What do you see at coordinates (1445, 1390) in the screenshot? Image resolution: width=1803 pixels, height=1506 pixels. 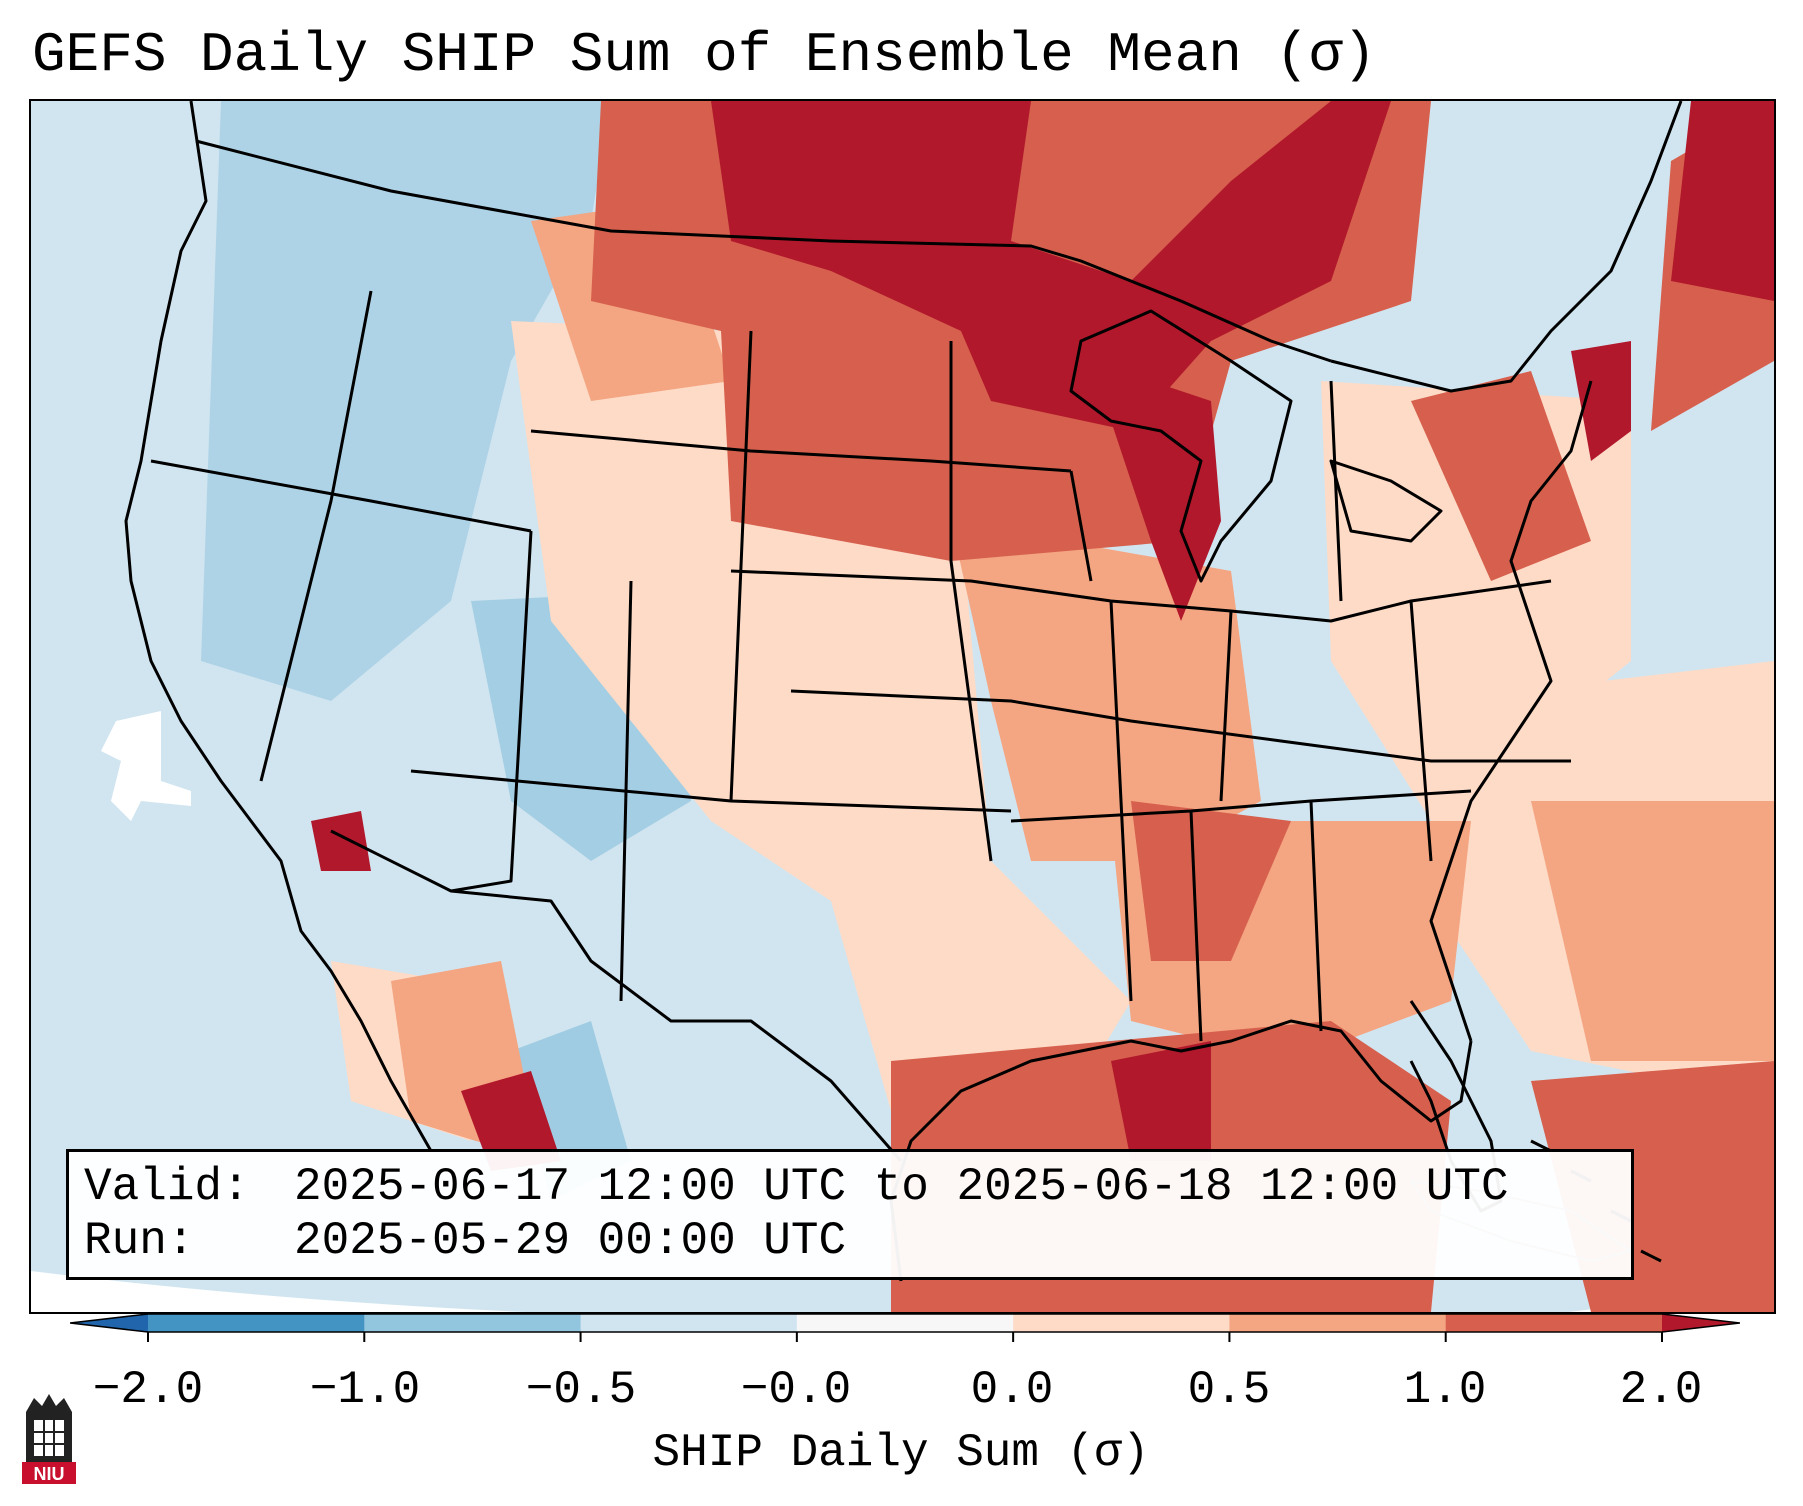 I see `colorbar-tick-label: 1.0` at bounding box center [1445, 1390].